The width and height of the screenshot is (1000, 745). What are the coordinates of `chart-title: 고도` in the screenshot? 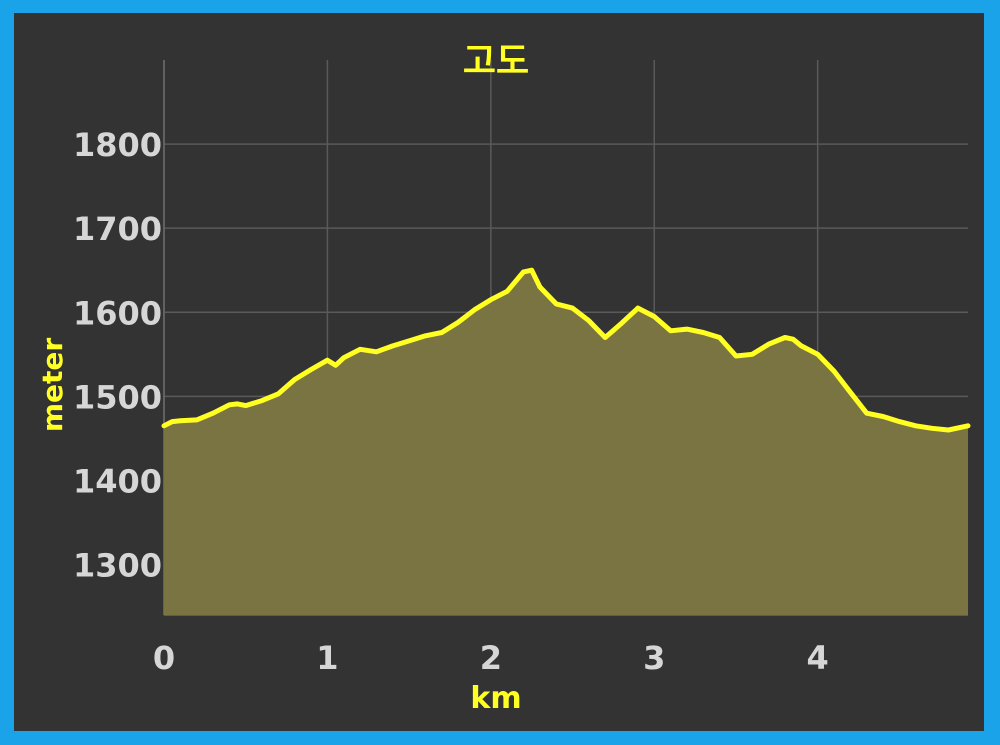 It's located at (496, 61).